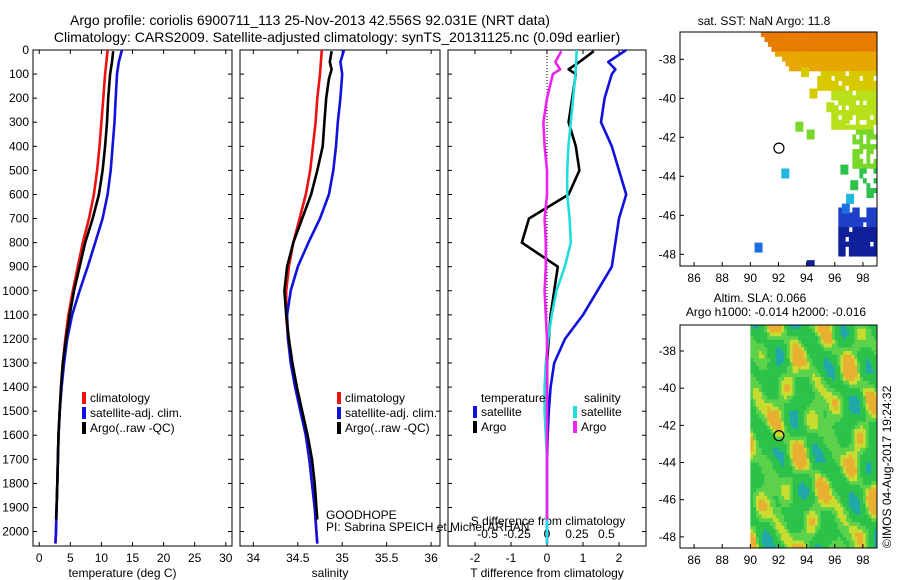 The height and width of the screenshot is (580, 900). I want to click on map-x-tick-label: 88, so click(723, 278).